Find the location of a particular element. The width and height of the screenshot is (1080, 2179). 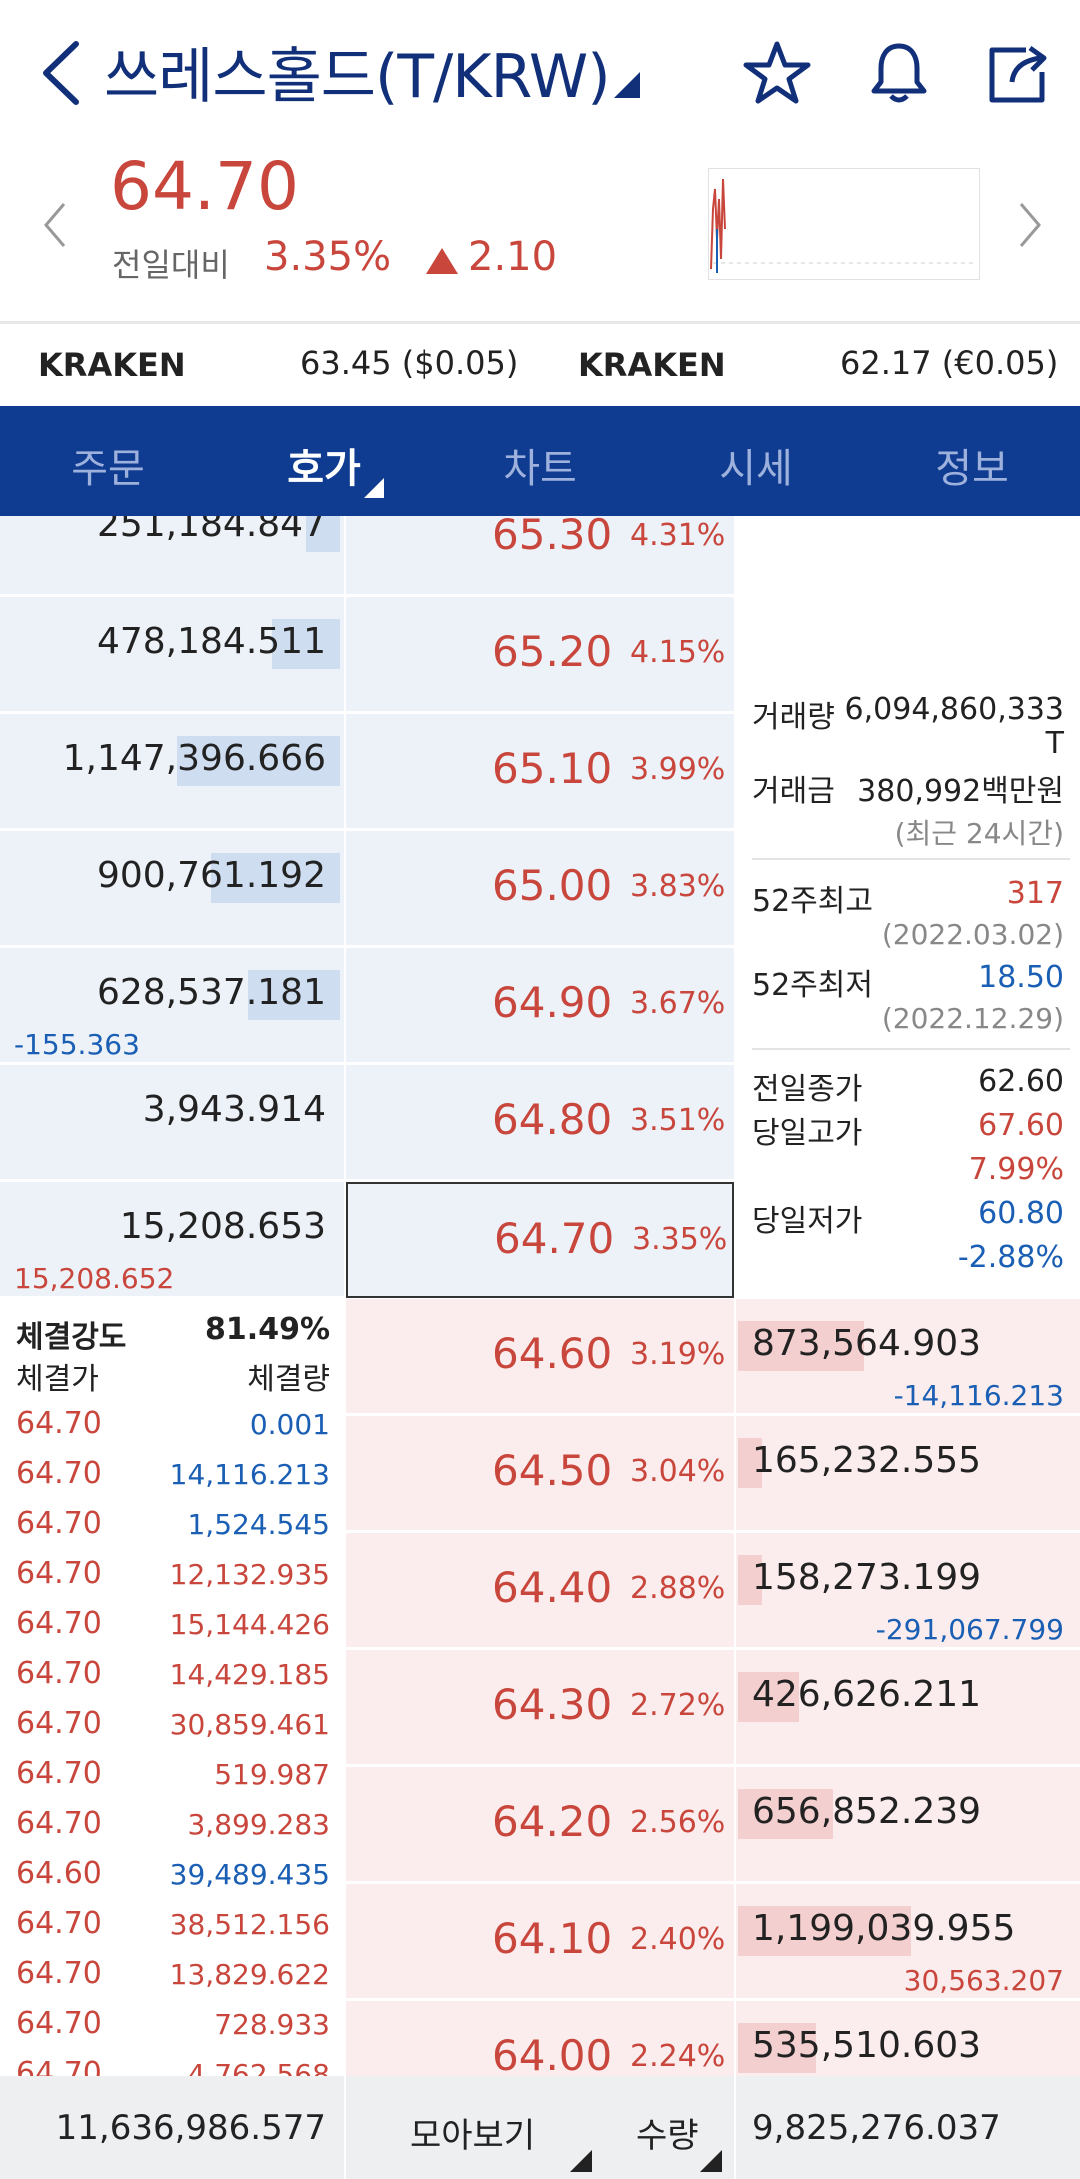

exchange-value: 62.17 (€0.05) is located at coordinates (949, 363).